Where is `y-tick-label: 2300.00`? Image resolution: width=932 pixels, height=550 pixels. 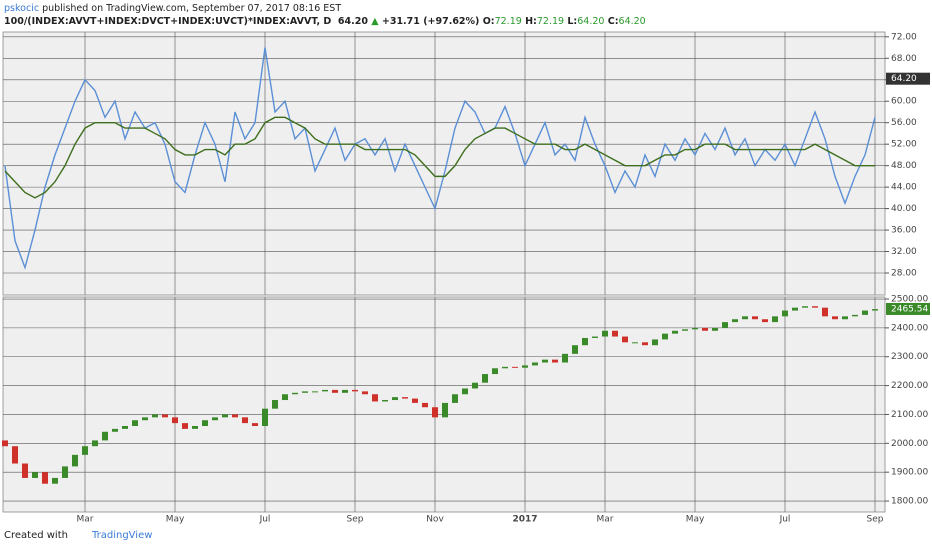
y-tick-label: 2300.00 is located at coordinates (909, 357).